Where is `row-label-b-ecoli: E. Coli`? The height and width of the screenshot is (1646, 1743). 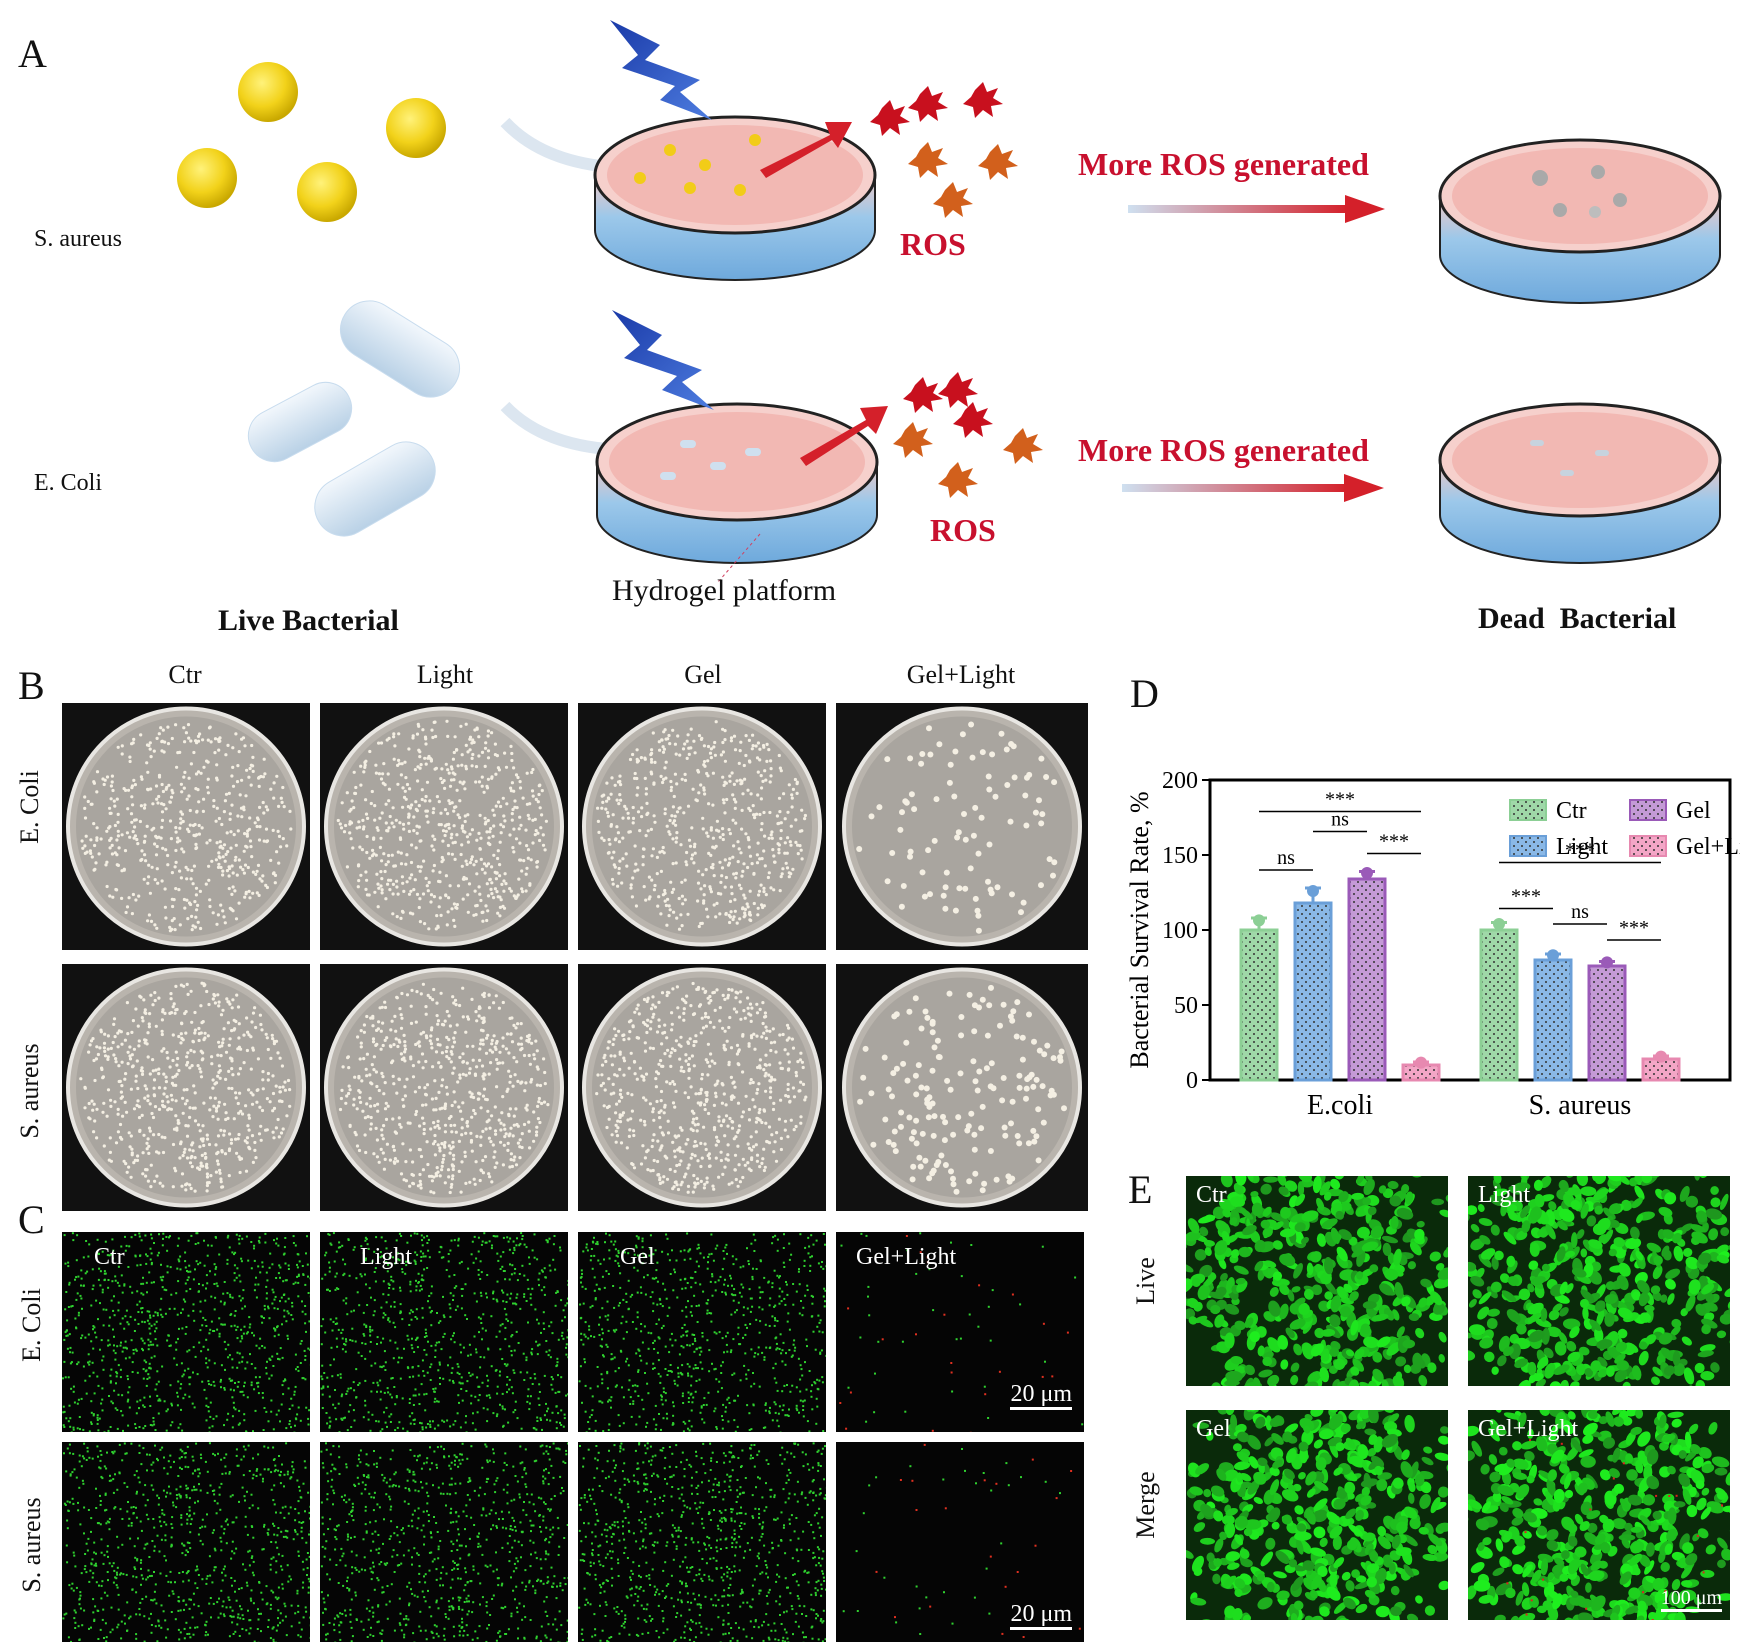 row-label-b-ecoli: E. Coli is located at coordinates (29, 807).